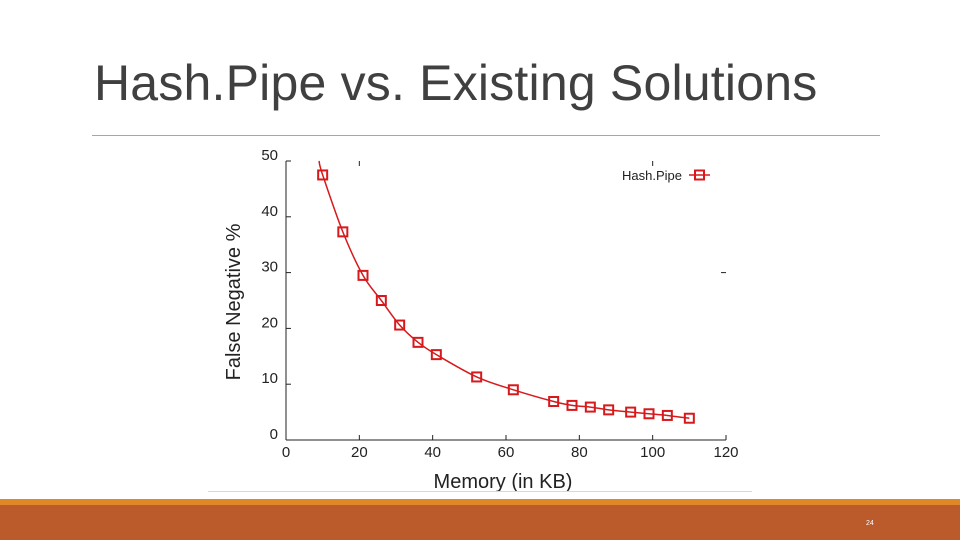 Image resolution: width=960 pixels, height=540 pixels. Describe the element at coordinates (699, 175) in the screenshot. I see `legend-marker` at that location.